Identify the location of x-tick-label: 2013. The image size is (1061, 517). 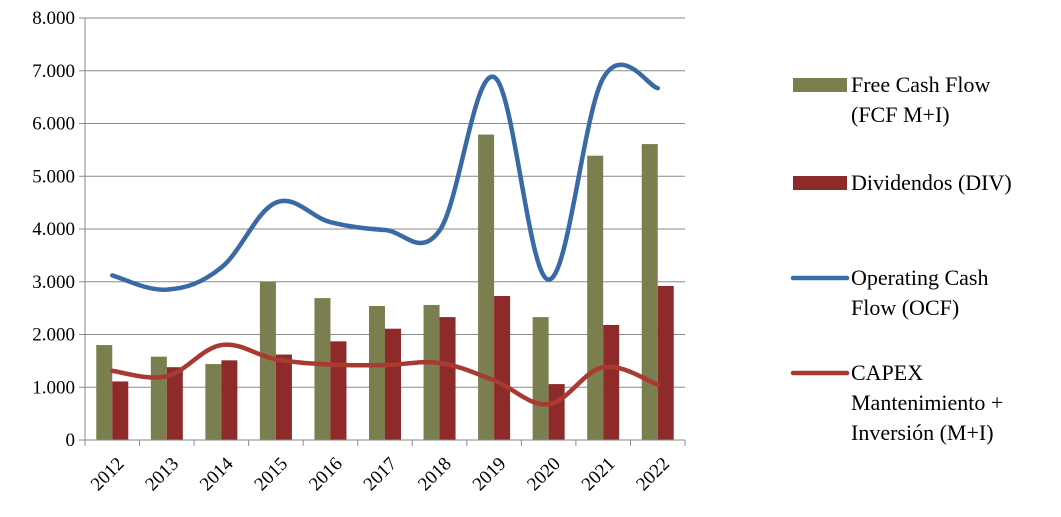
(162, 474).